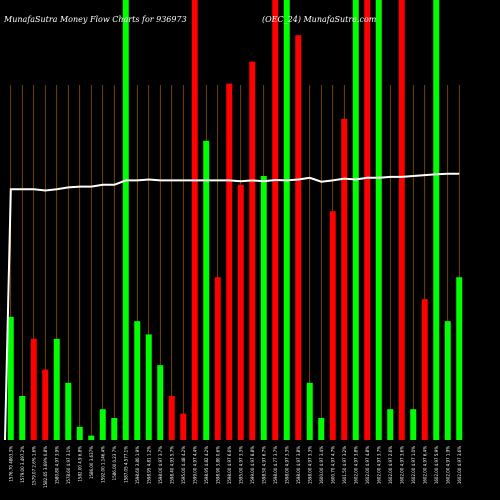 Image resolution: width=500 pixels, height=500 pixels. Describe the element at coordinates (22, 464) in the screenshot. I see `tick-label: 1579.00 3.497.2%` at that location.